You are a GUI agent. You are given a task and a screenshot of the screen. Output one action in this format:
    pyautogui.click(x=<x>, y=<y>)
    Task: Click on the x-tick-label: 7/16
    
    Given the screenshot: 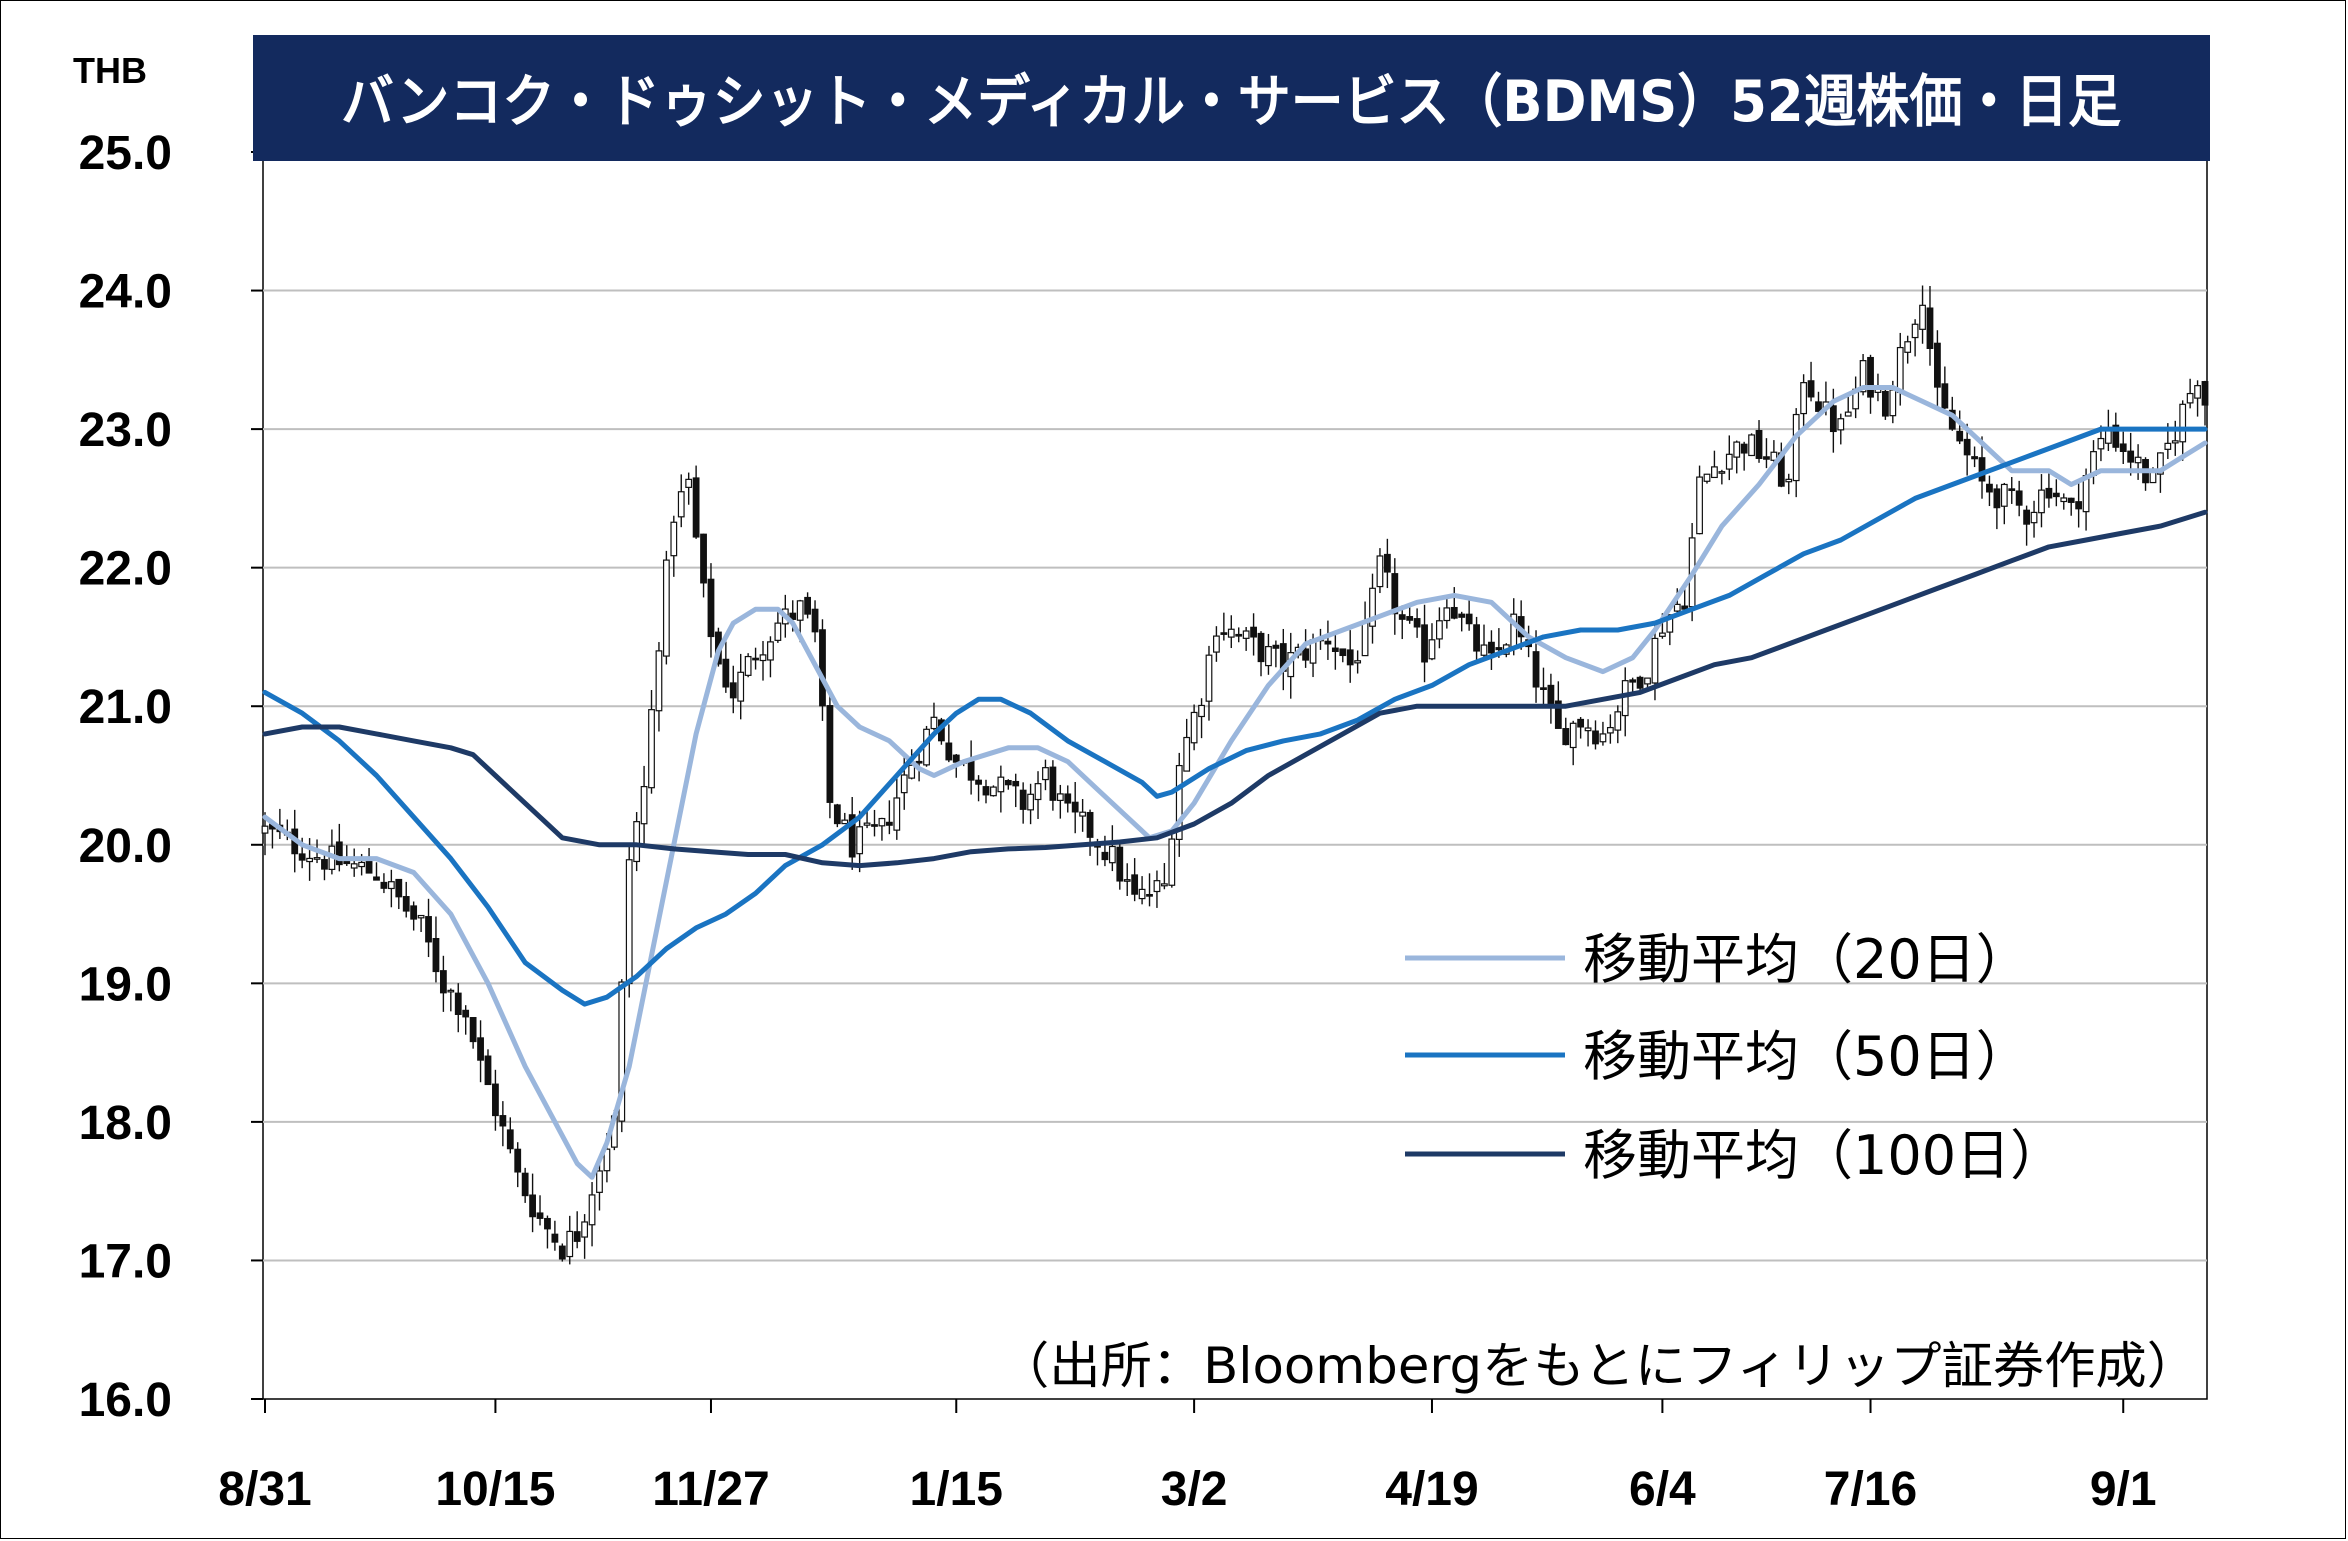 What is the action you would take?
    pyautogui.click(x=1870, y=1489)
    